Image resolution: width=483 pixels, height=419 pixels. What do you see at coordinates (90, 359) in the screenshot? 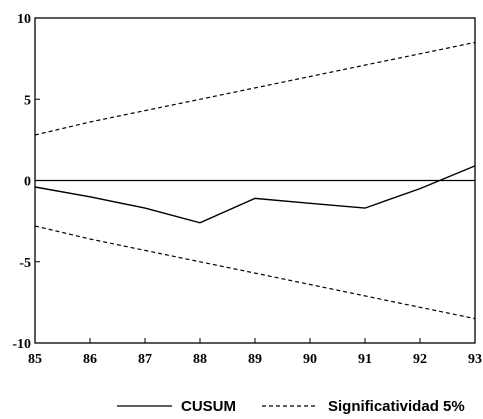
I see `x-tick-label: 86` at bounding box center [90, 359].